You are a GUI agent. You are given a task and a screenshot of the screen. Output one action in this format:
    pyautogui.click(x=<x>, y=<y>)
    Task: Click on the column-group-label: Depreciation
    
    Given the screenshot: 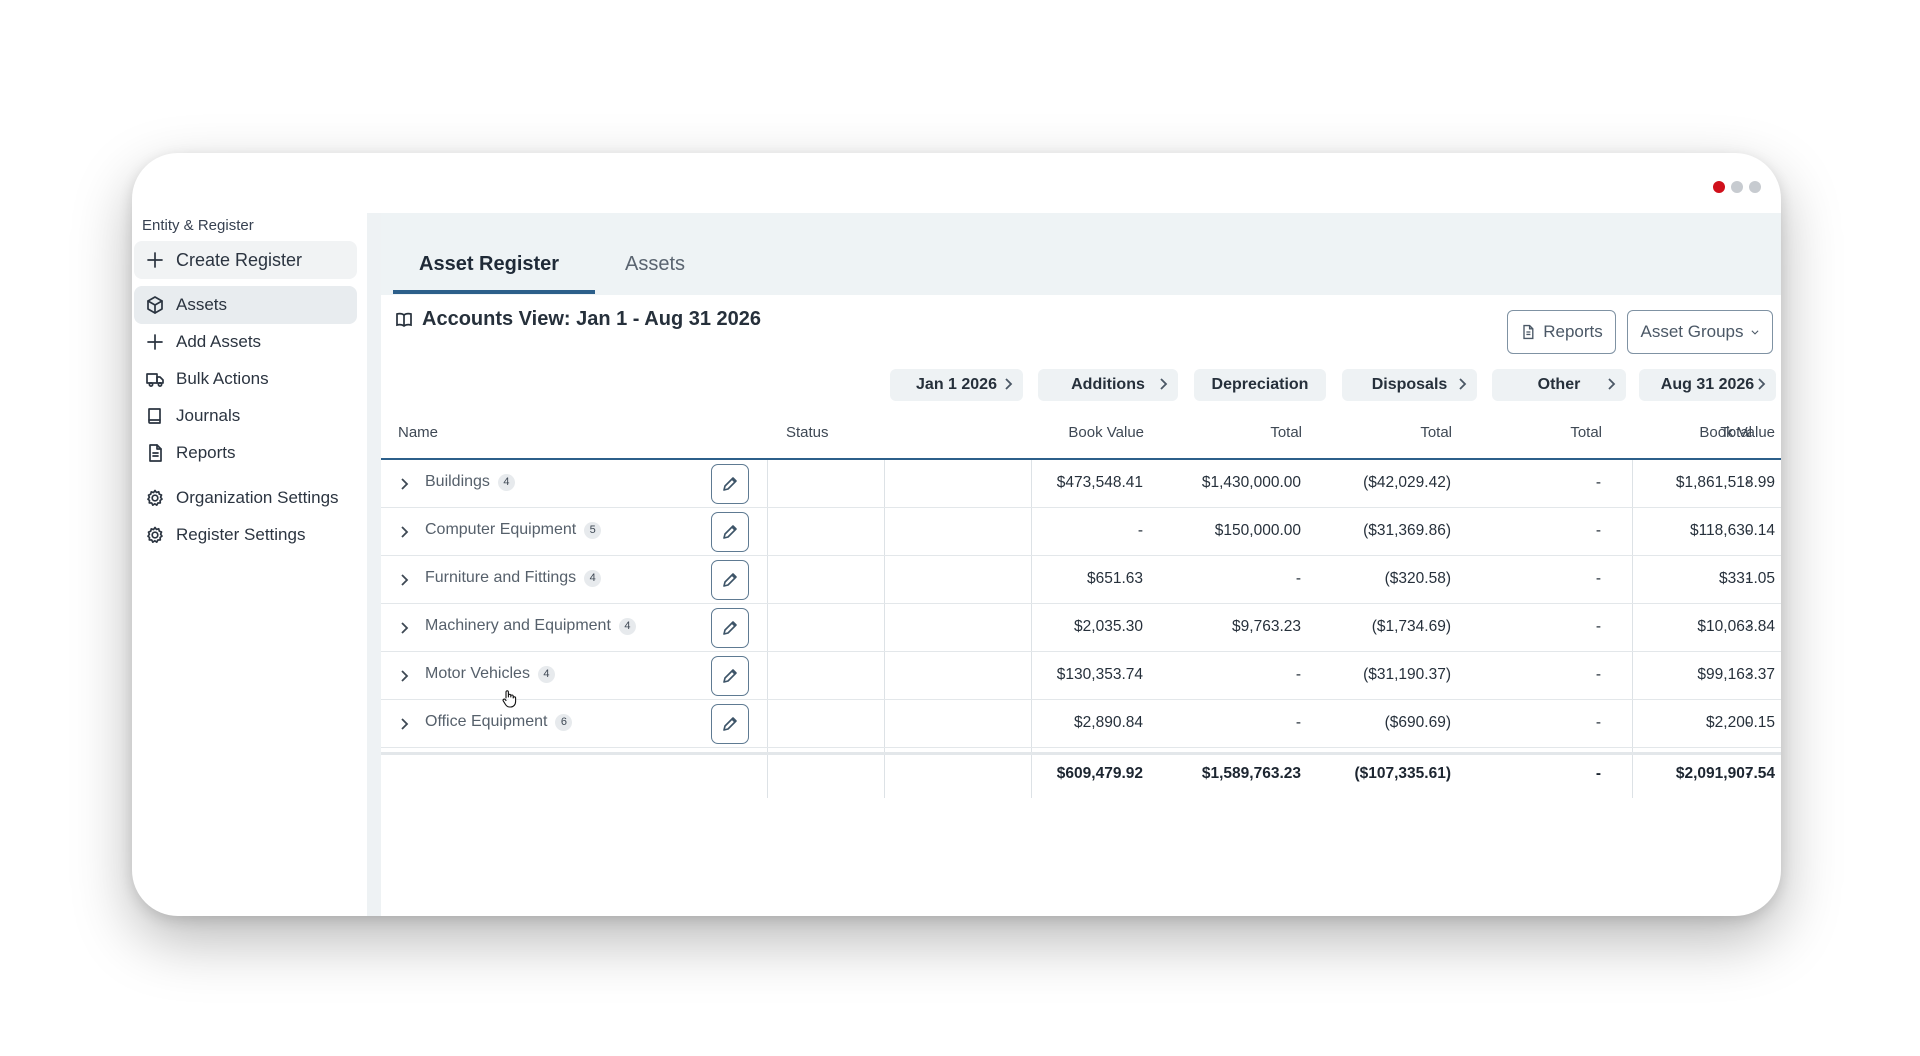 What is the action you would take?
    pyautogui.click(x=1260, y=384)
    